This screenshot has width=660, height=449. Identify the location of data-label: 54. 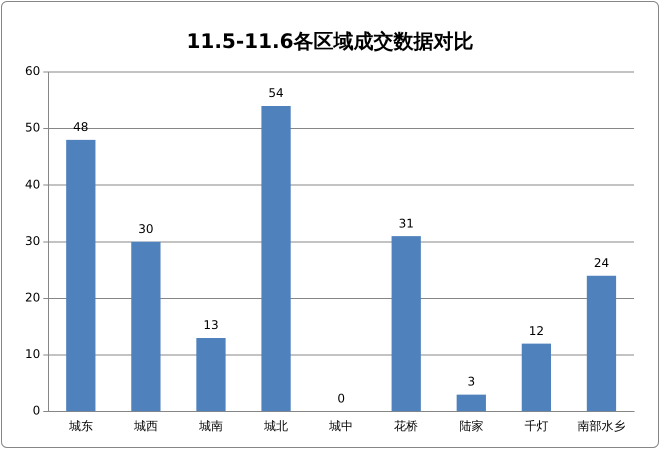
(276, 93).